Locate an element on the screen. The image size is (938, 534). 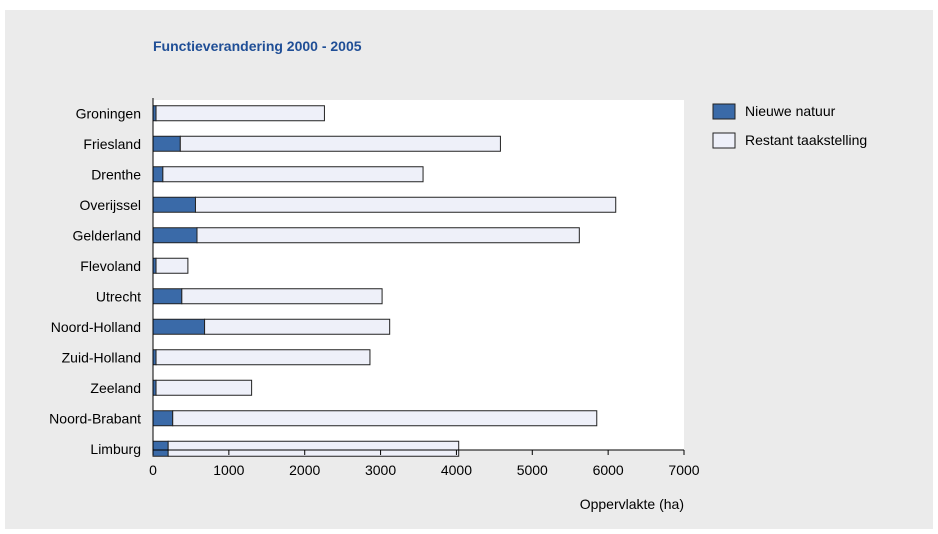
category-label-flevoland: Flevoland is located at coordinates (110, 266).